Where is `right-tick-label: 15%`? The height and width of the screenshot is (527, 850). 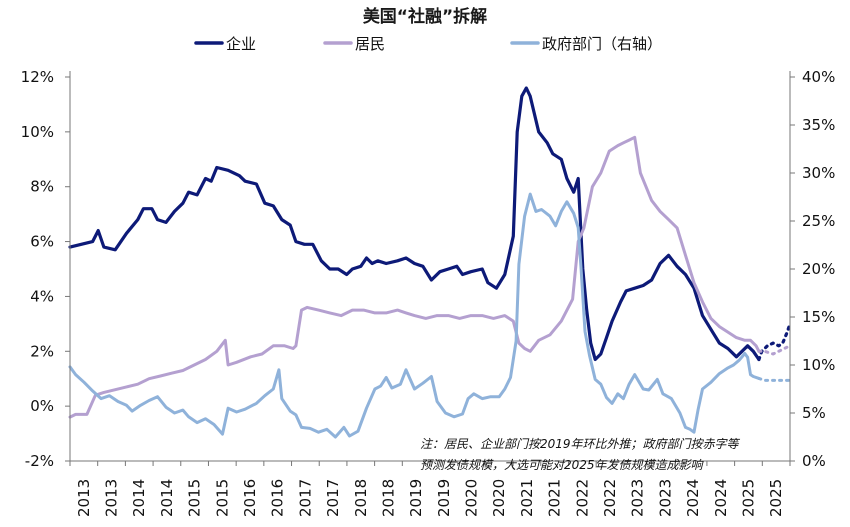
right-tick-label: 15% is located at coordinates (818, 317).